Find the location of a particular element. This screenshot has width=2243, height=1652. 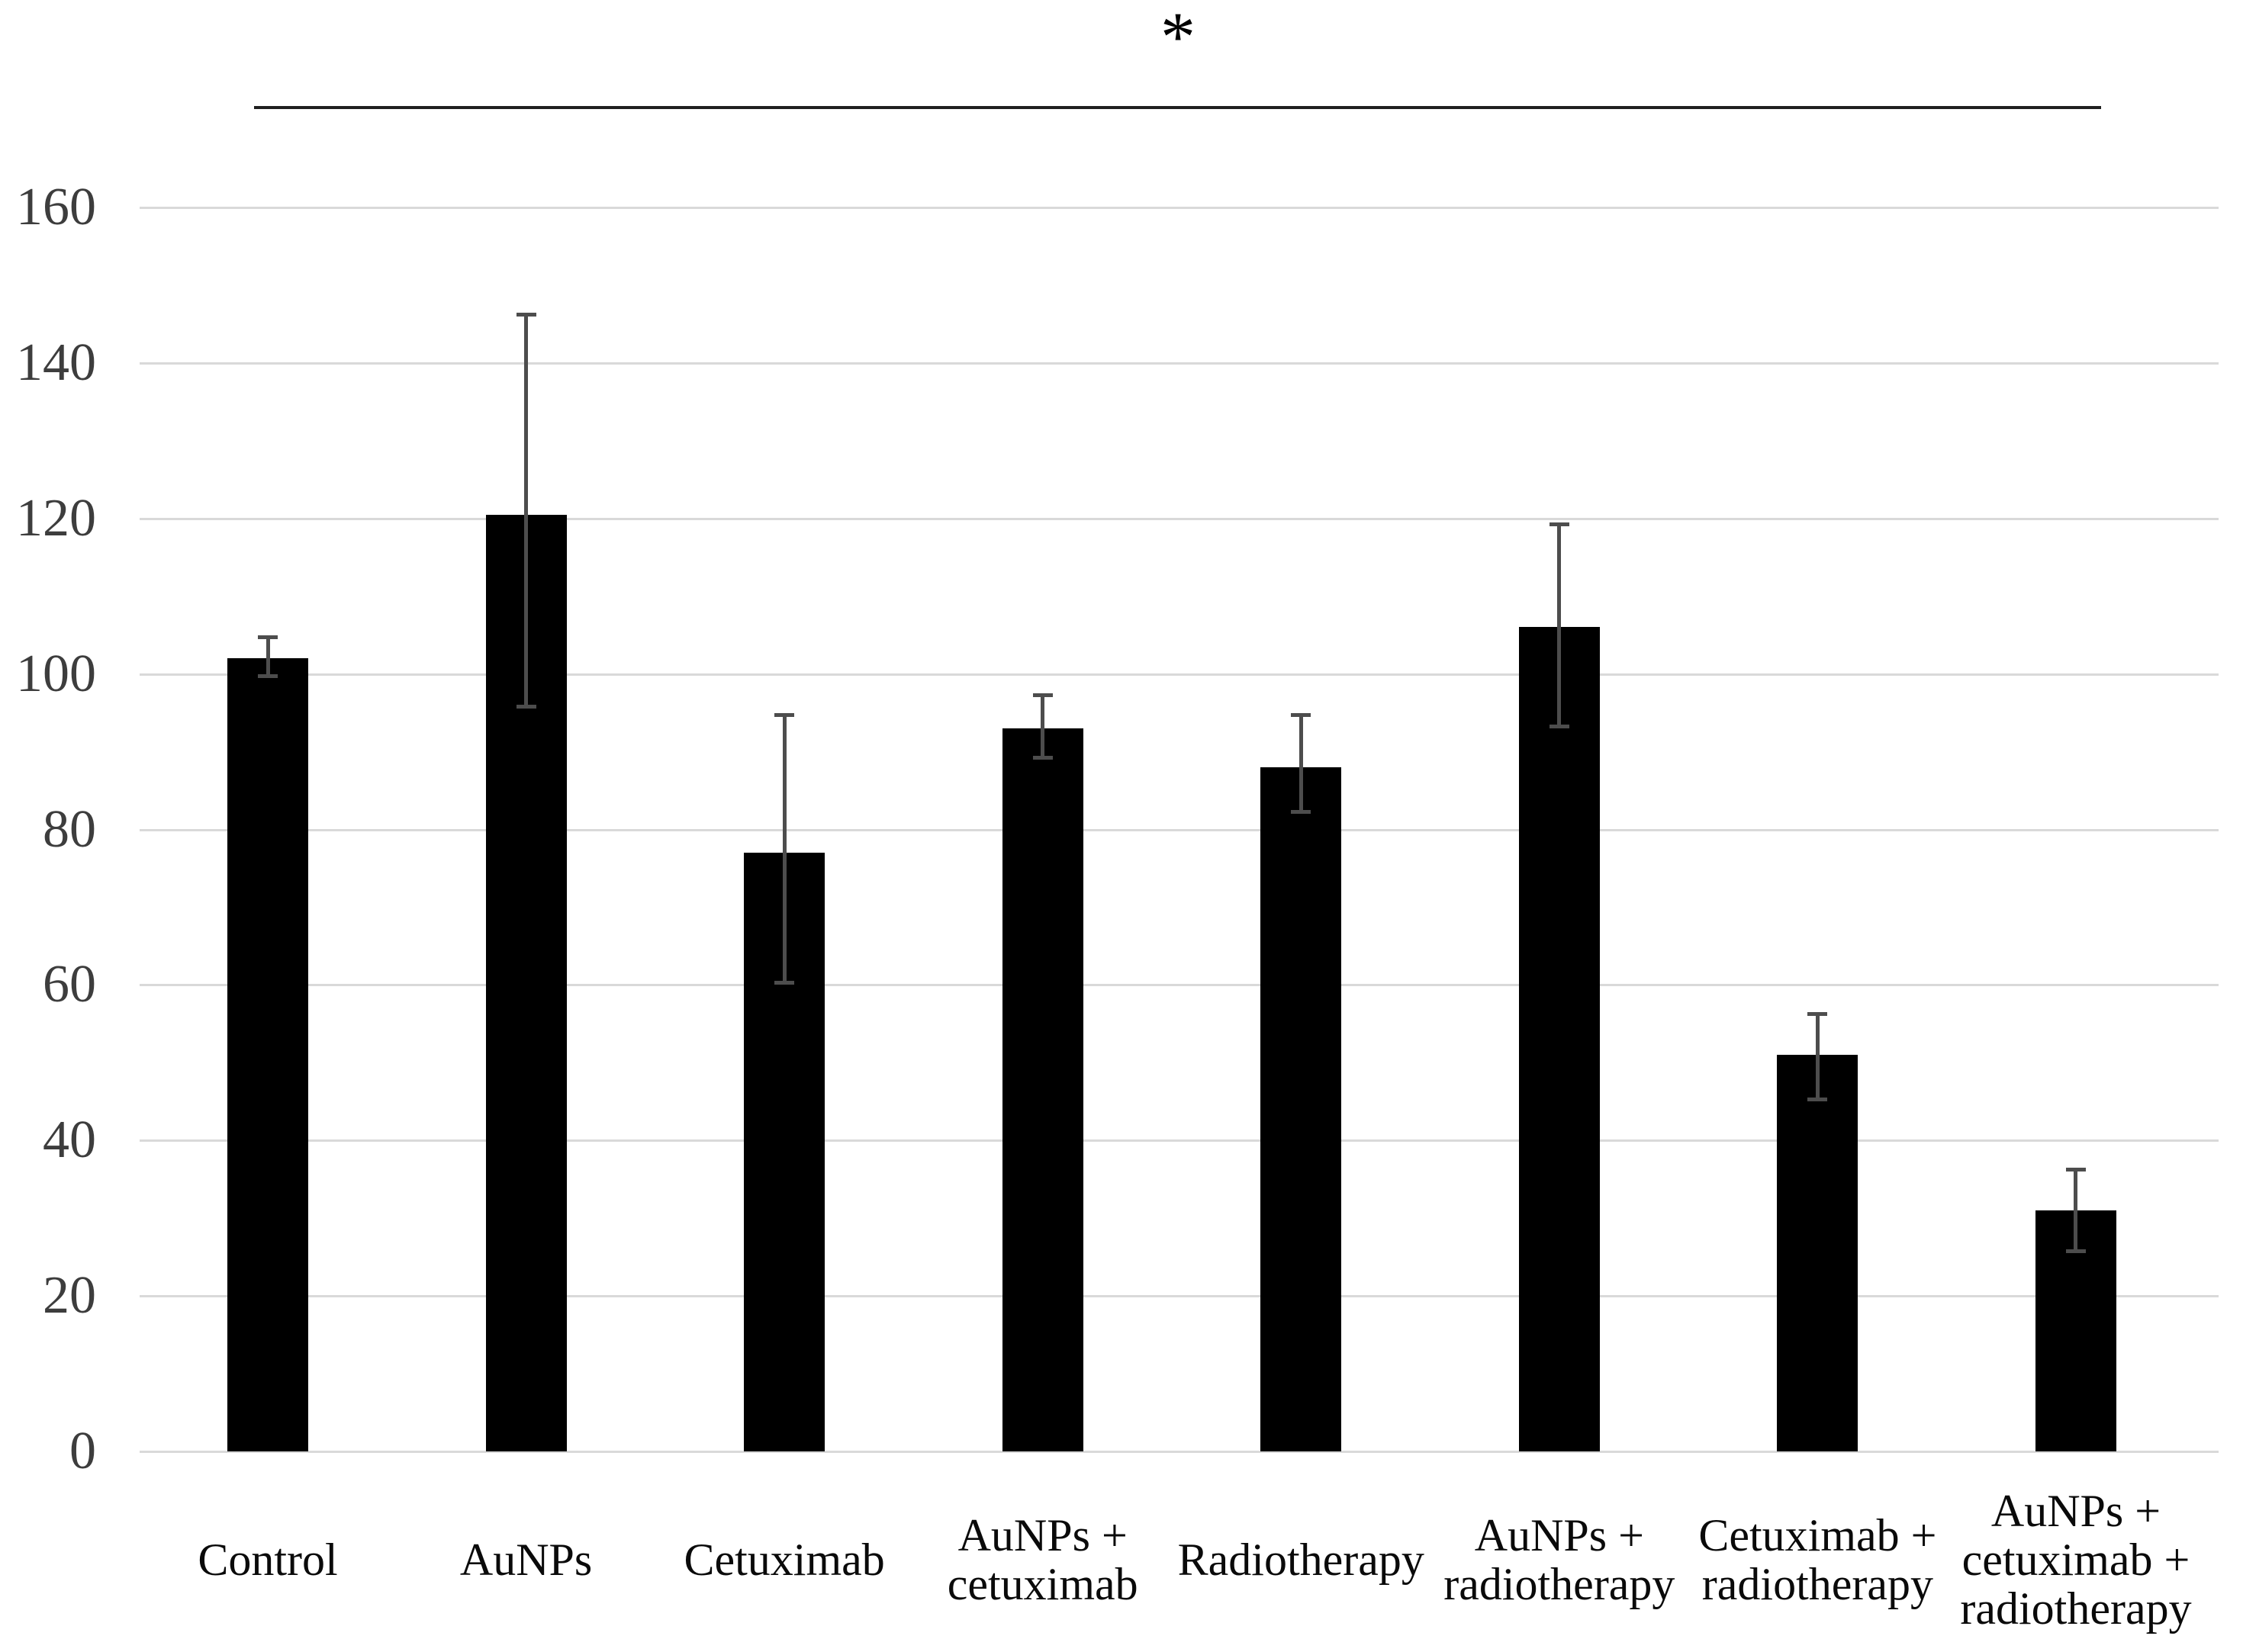

significance-asterisk: * is located at coordinates (1178, 38).